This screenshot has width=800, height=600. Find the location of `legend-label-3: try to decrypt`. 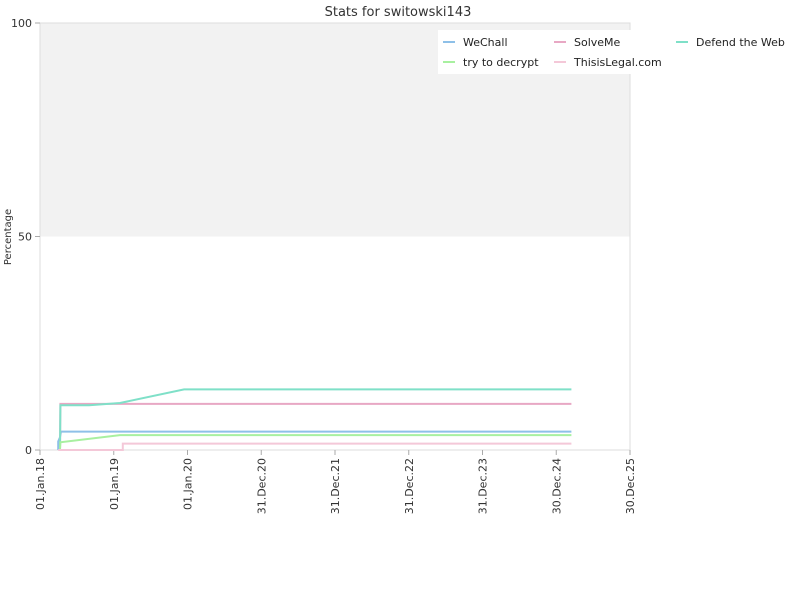

legend-label-3: try to decrypt is located at coordinates (501, 62).